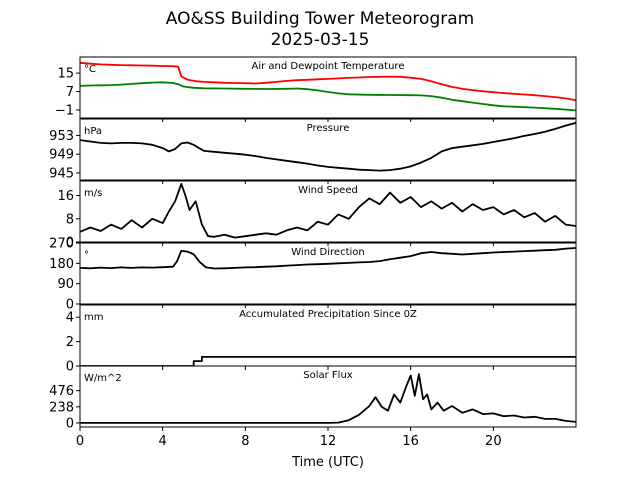  What do you see at coordinates (328, 128) in the screenshot?
I see `pressure-panel-title: Pressure` at bounding box center [328, 128].